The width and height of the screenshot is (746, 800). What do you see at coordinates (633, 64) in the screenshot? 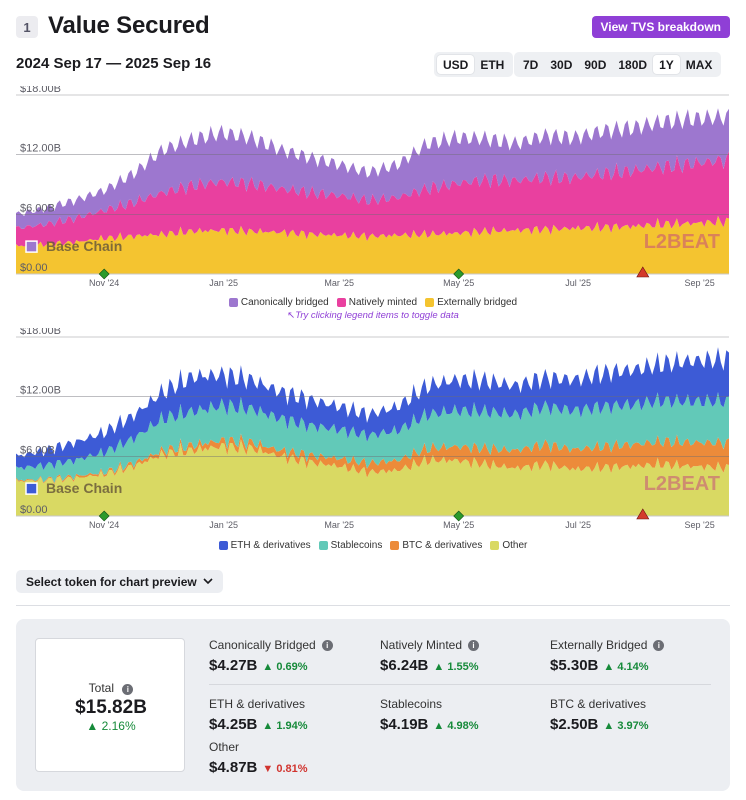
I see `range-option-180d: 180D` at bounding box center [633, 64].